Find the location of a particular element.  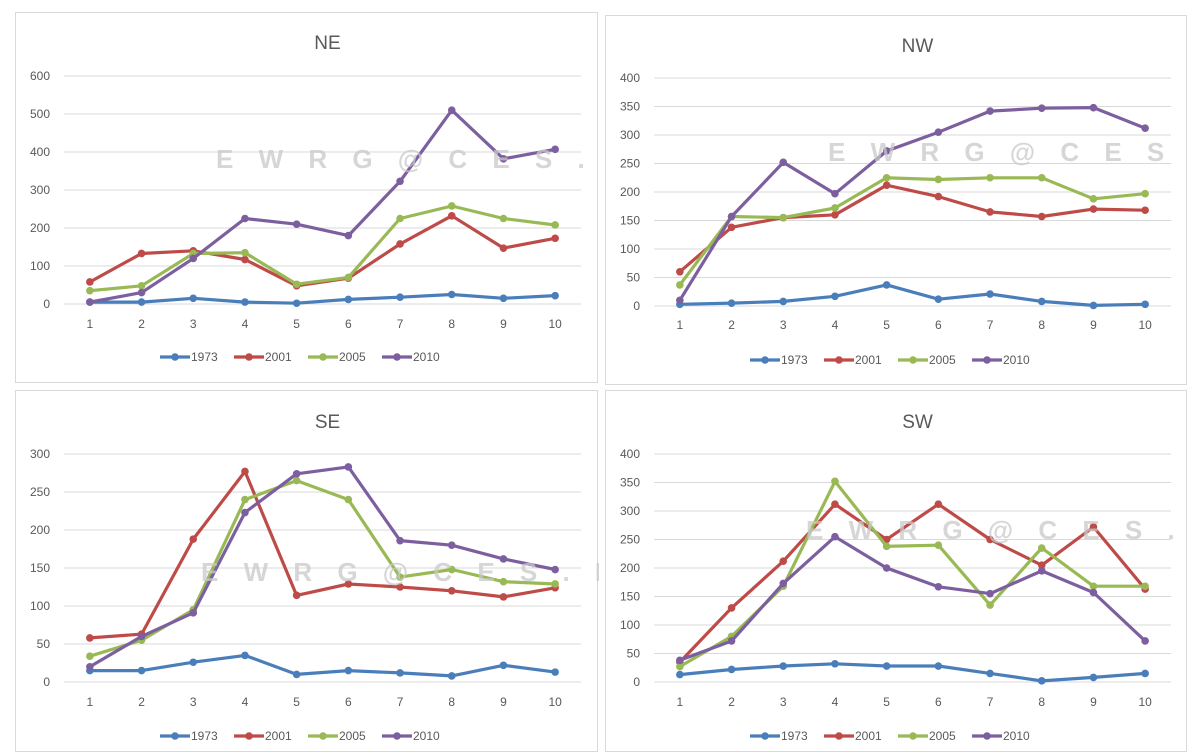

y-tick-label: 150 is located at coordinates (40, 568).